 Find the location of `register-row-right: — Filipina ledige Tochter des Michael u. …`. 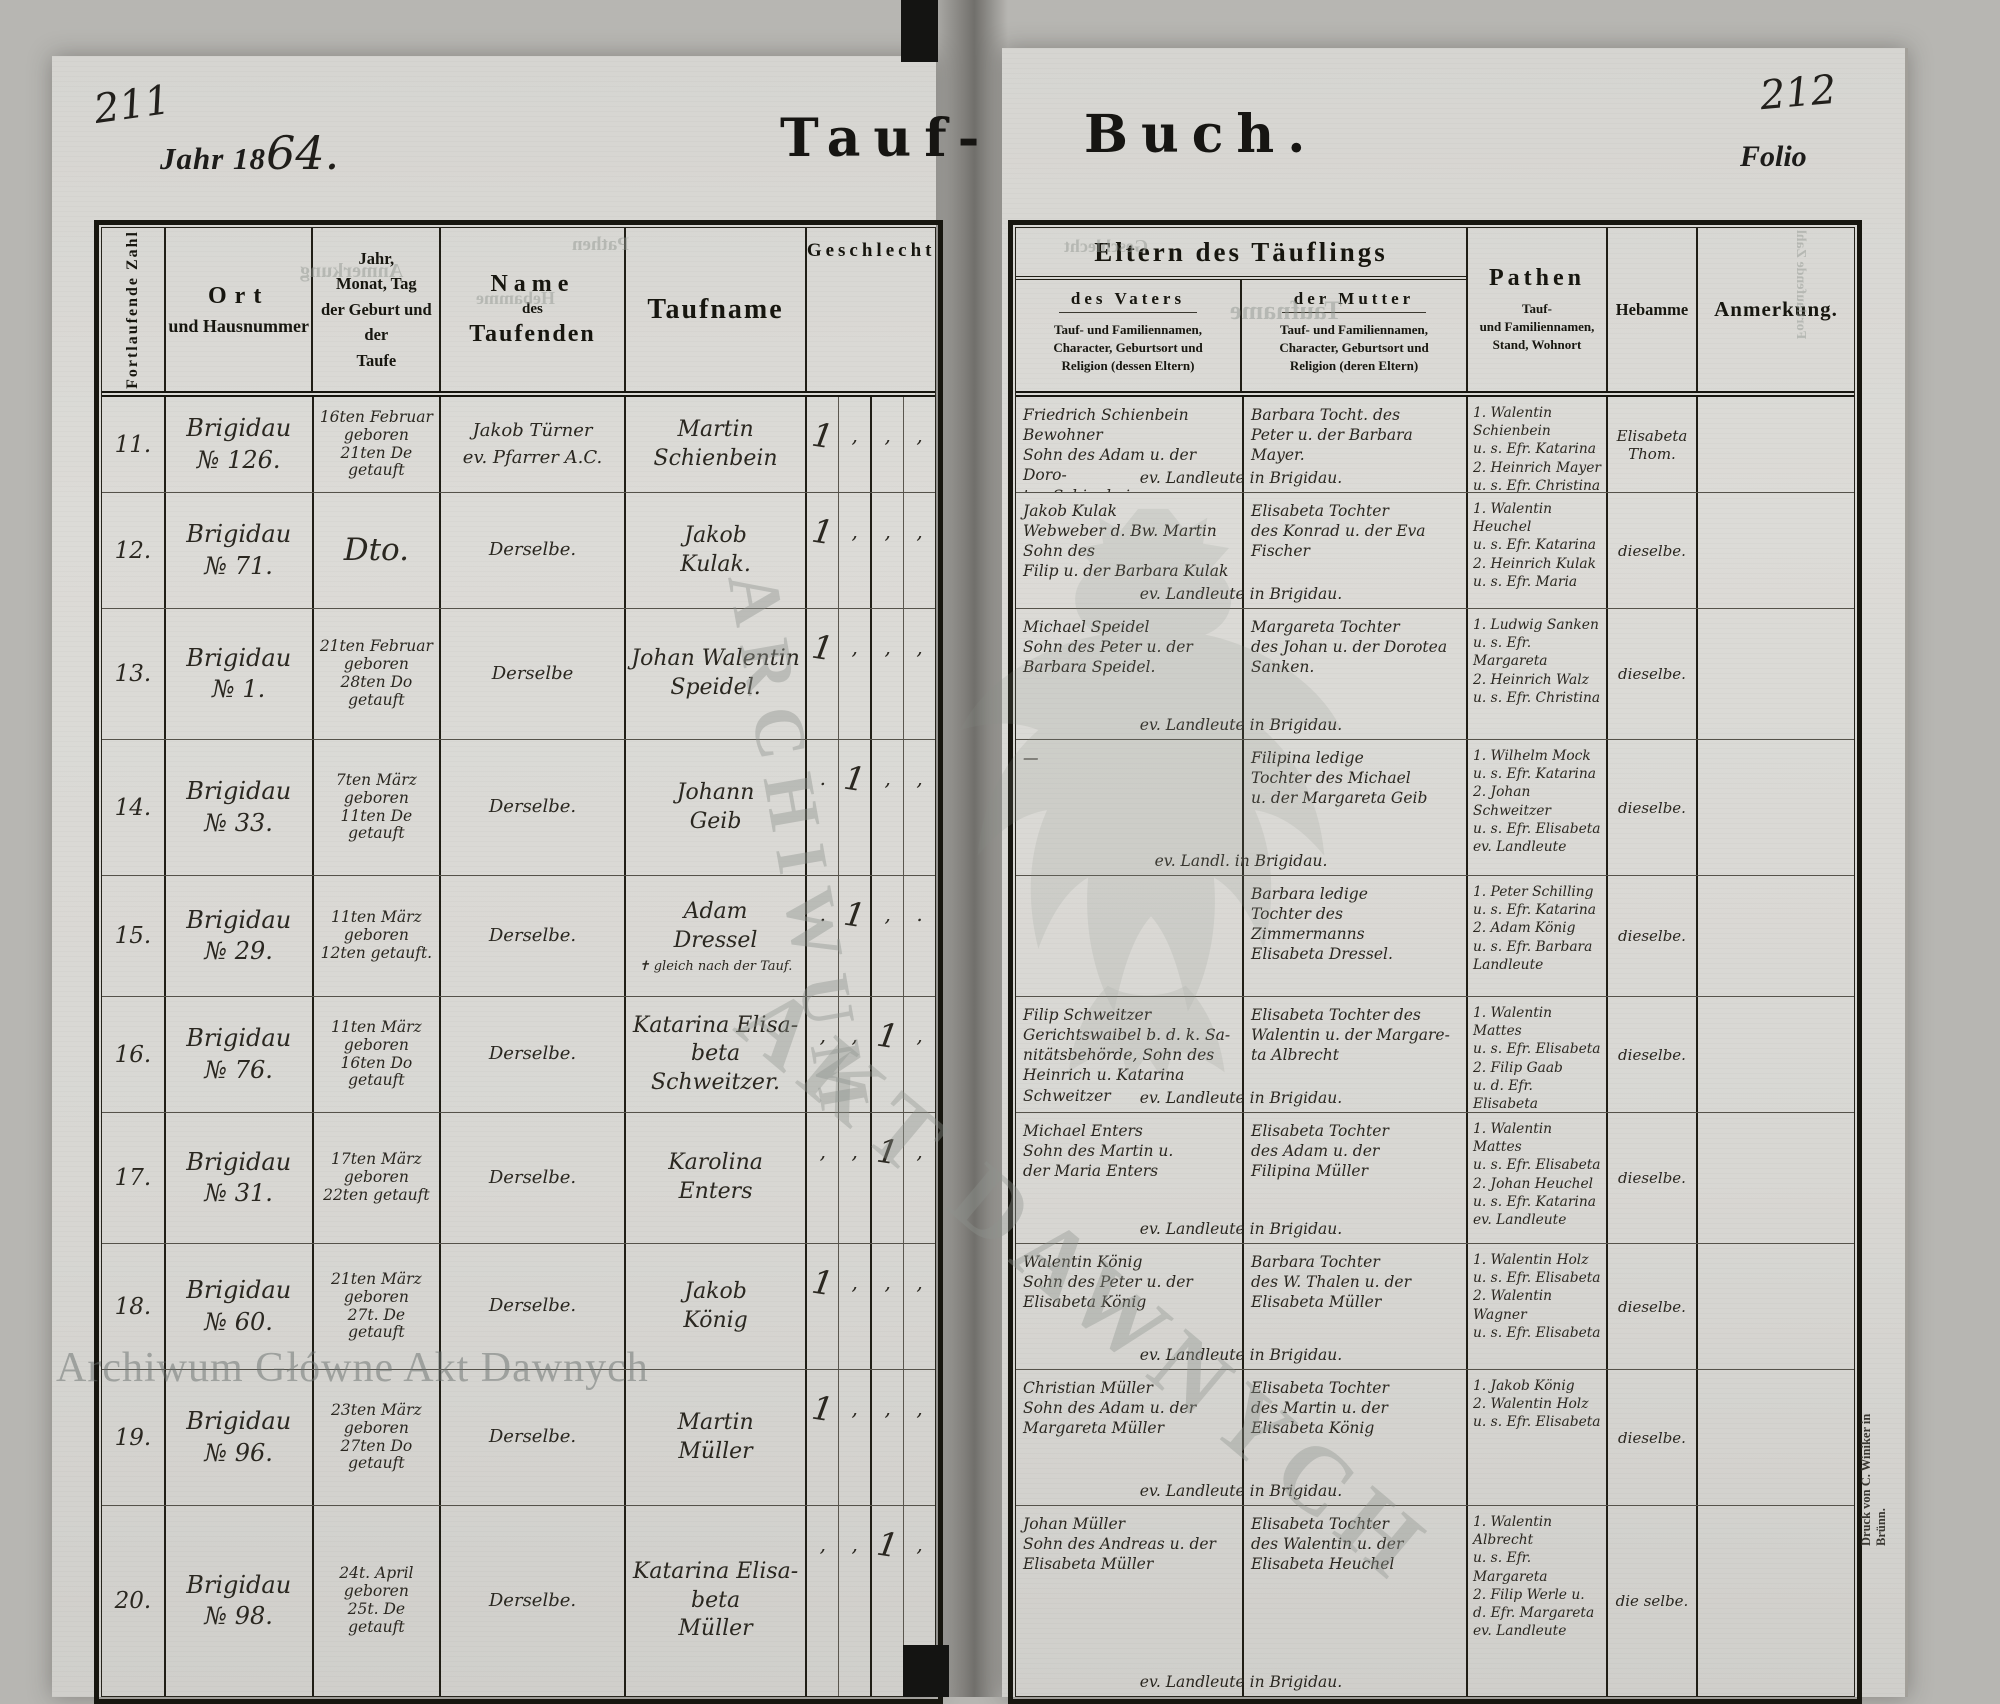

register-row-right: — Filipina ledige Tochter des Michael u. … is located at coordinates (1435, 807).